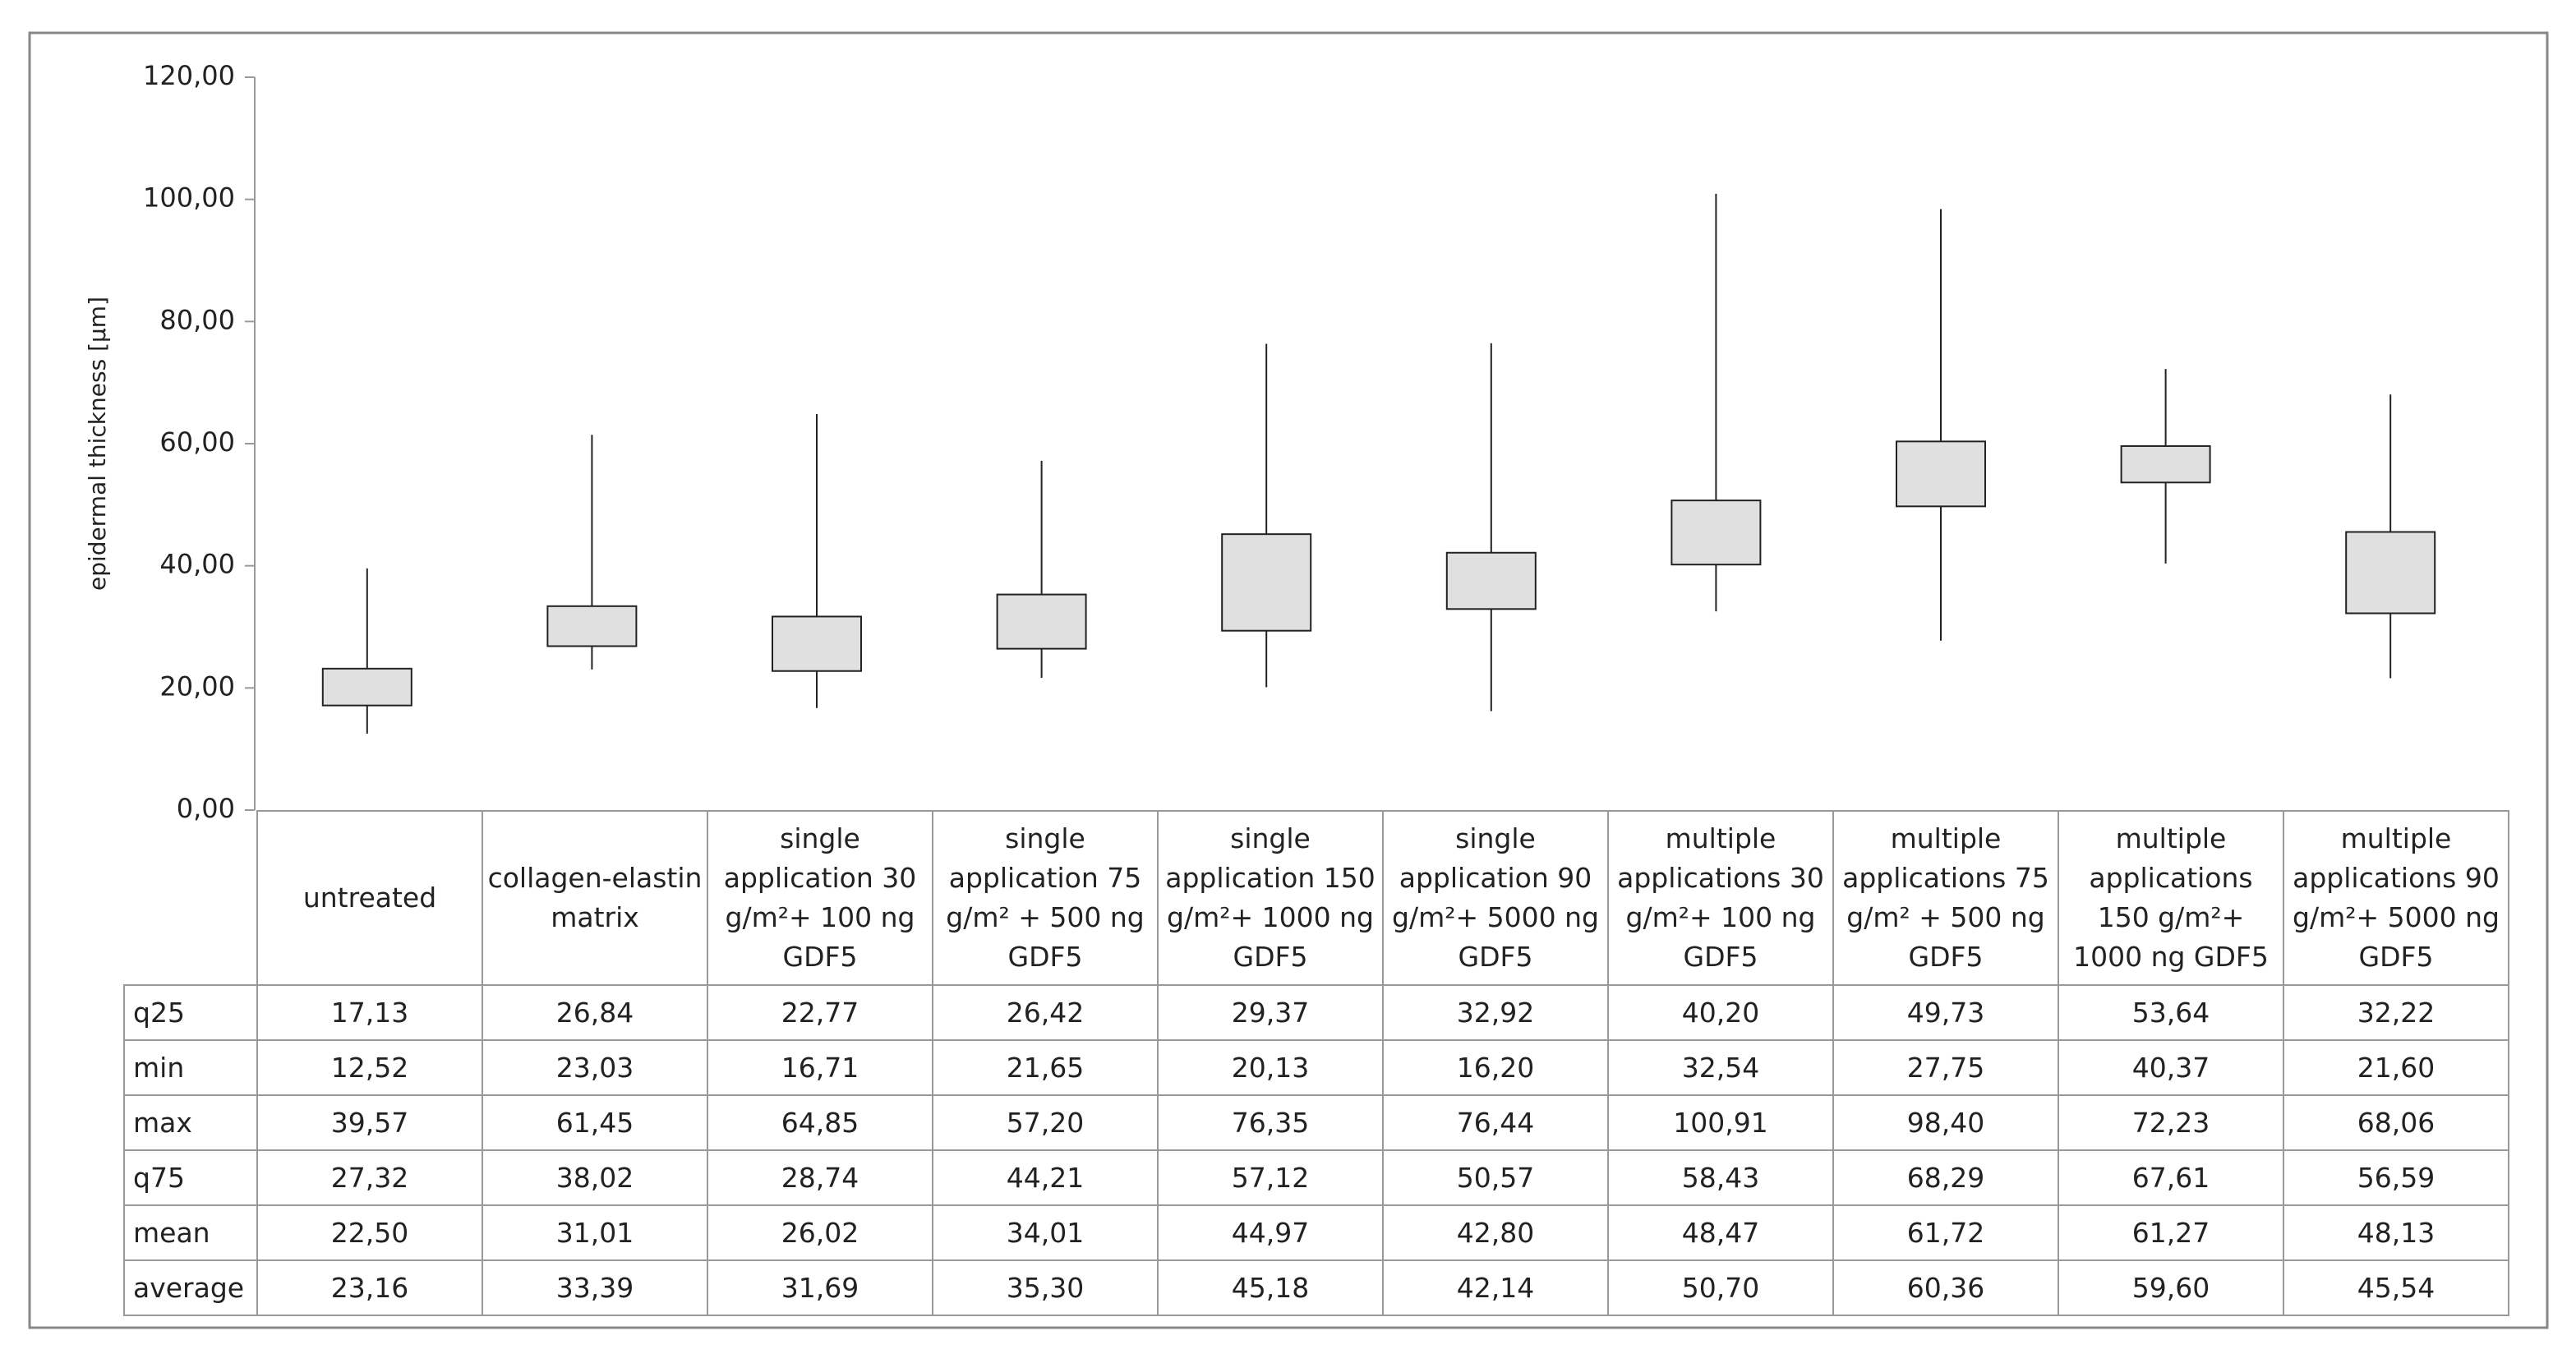 This screenshot has width=2576, height=1363. I want to click on cell: 100,91, so click(1720, 1122).